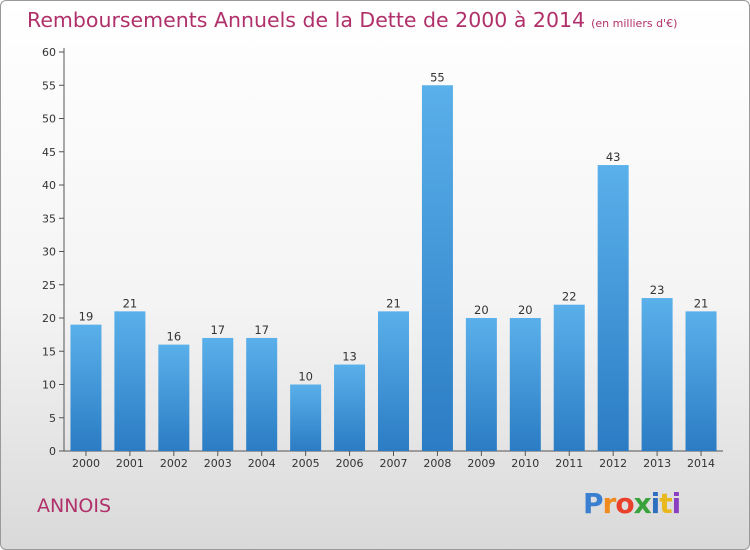 The width and height of the screenshot is (750, 550). Describe the element at coordinates (624, 503) in the screenshot. I see `logo-letter: o` at that location.